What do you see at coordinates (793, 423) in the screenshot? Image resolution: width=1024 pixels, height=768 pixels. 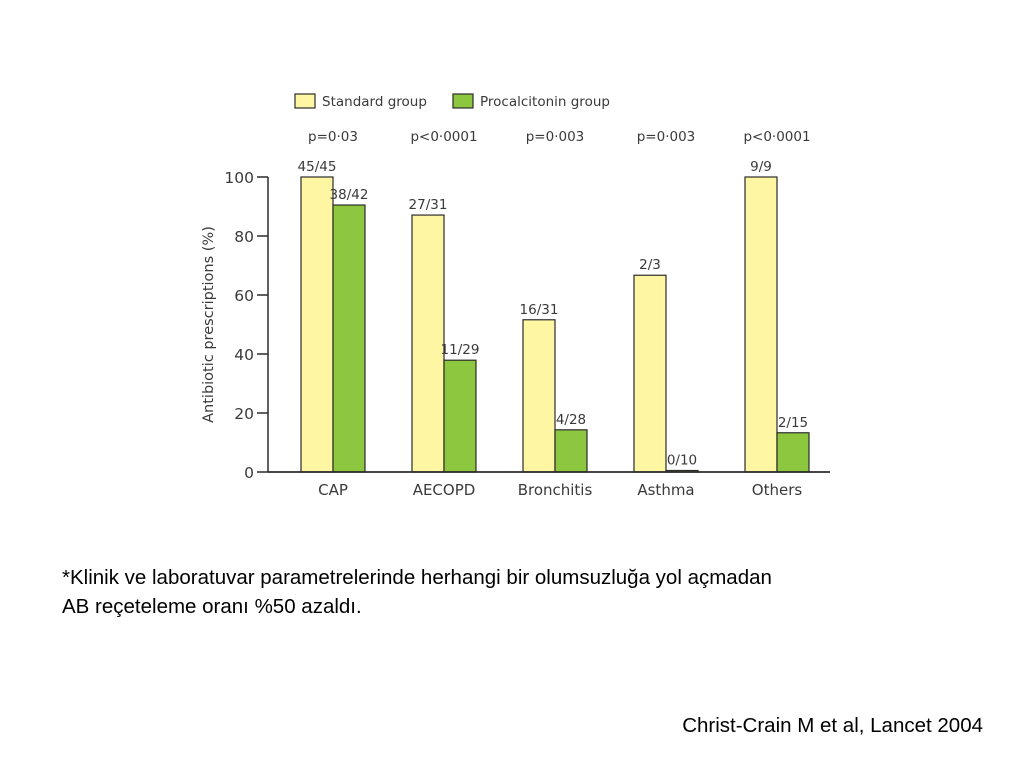 I see `data-label-others-procalcitonin: 2/15` at bounding box center [793, 423].